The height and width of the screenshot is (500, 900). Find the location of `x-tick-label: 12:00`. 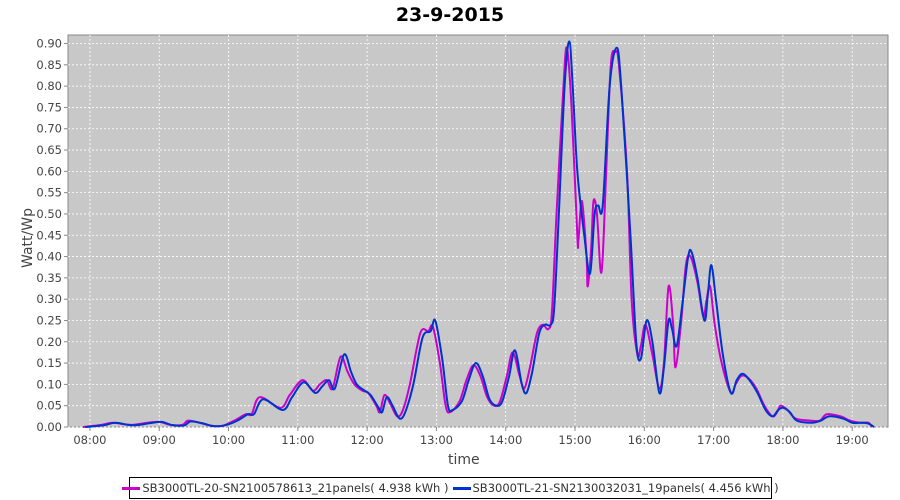

x-tick-label: 12:00 is located at coordinates (367, 440).